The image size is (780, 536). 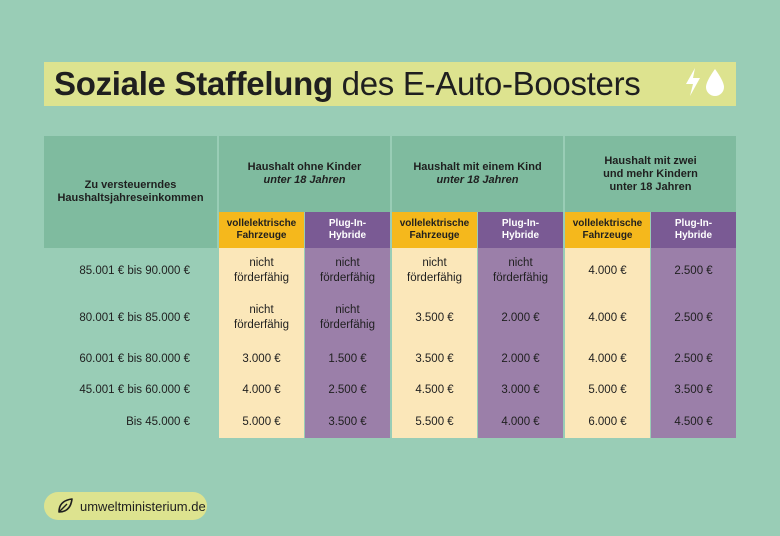 I want to click on website-badge: umweltministerium.de, so click(x=125, y=506).